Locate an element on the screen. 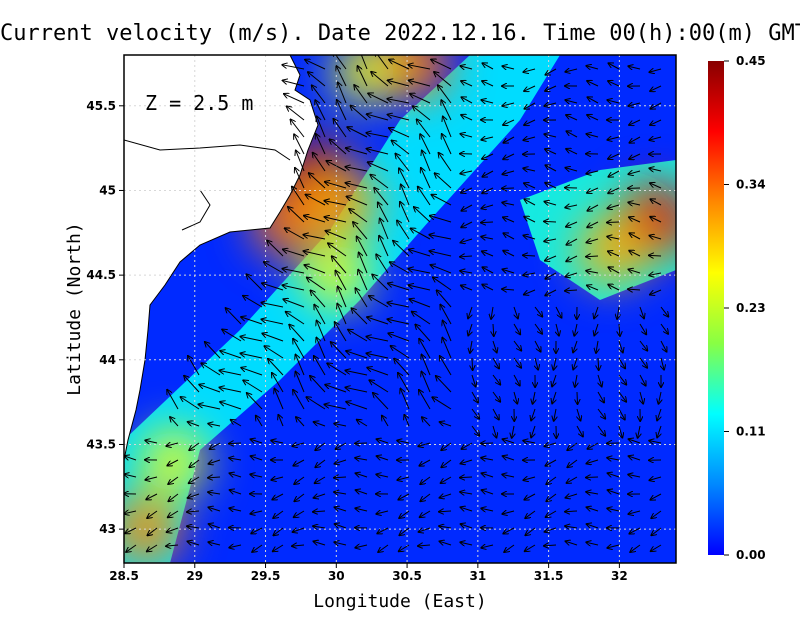 The image size is (800, 618). speed-hotspot is located at coordinates (612, 249).